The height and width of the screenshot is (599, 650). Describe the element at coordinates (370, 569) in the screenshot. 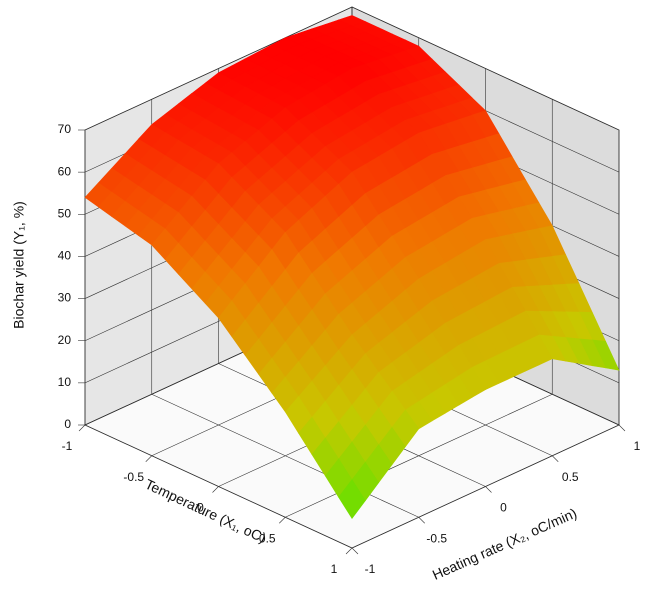

I see `y-tick-label: -1` at that location.